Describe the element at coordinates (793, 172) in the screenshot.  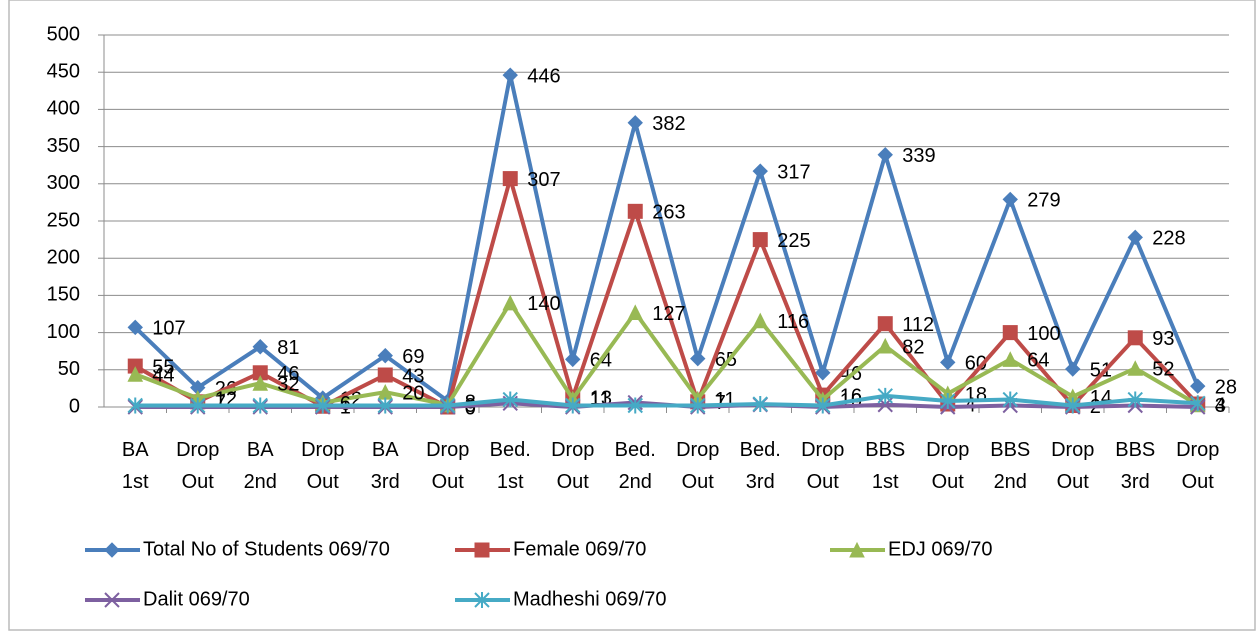
I see `data-label: 317` at that location.